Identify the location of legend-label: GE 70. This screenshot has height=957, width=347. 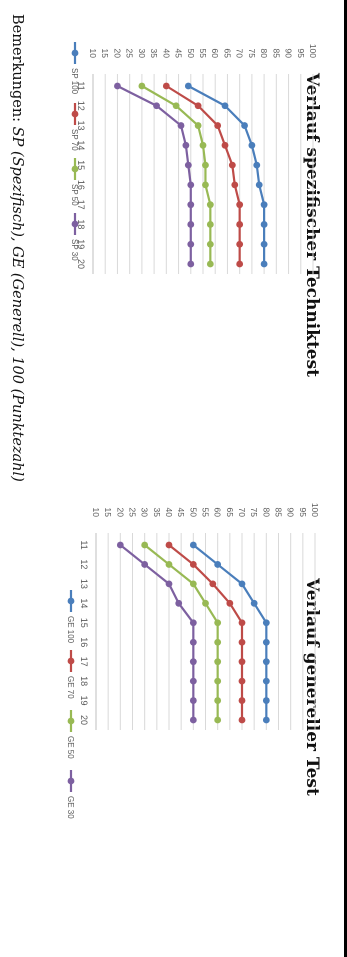
(70, 687).